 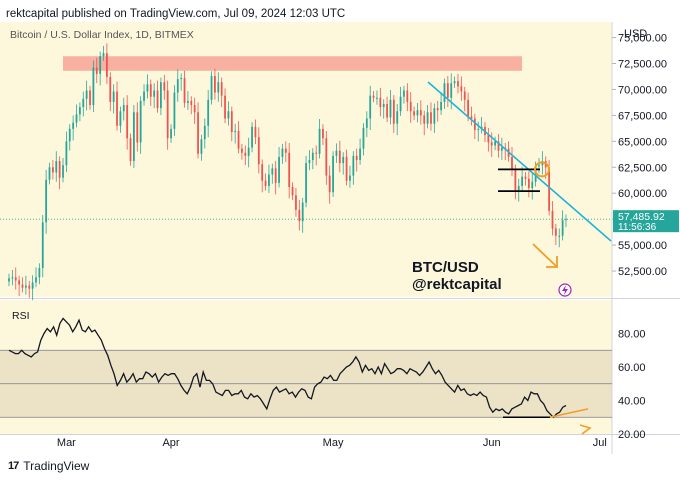 I want to click on price-tick-label: 52,500.00, so click(x=642, y=272).